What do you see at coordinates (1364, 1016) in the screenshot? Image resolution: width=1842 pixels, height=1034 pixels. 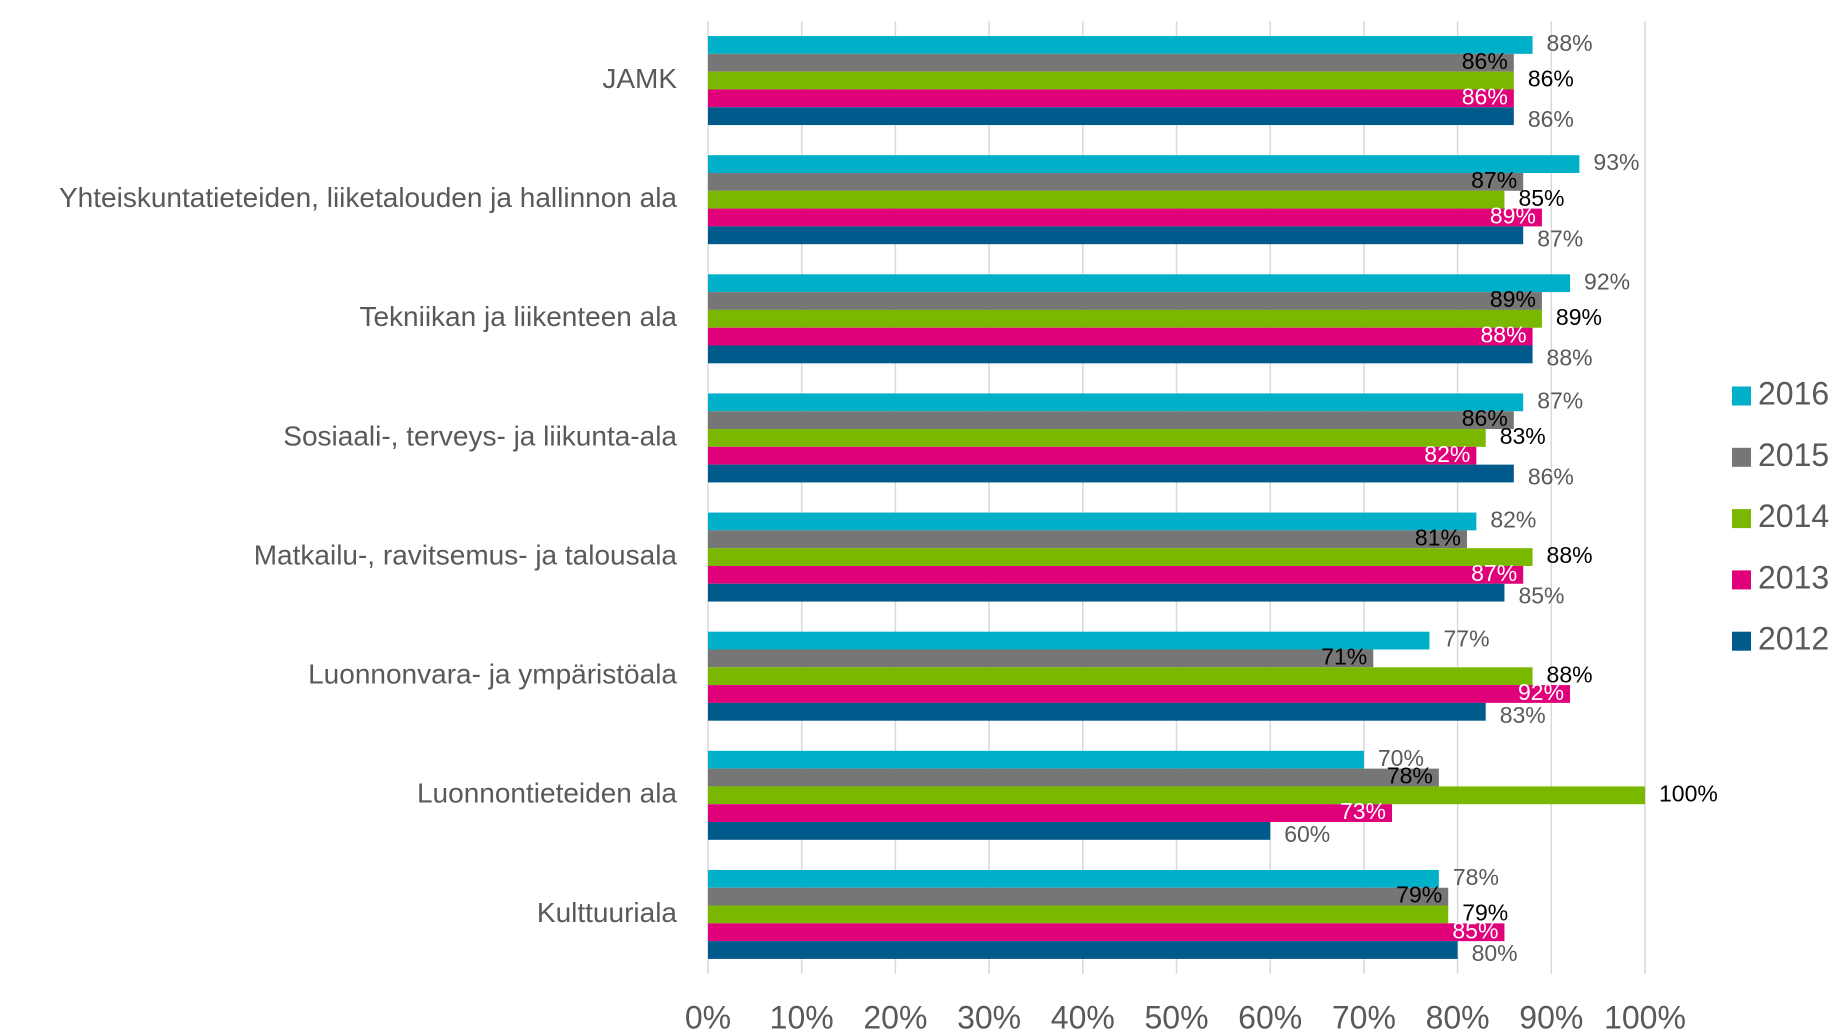 I see `x-tick-label: 70%` at bounding box center [1364, 1016].